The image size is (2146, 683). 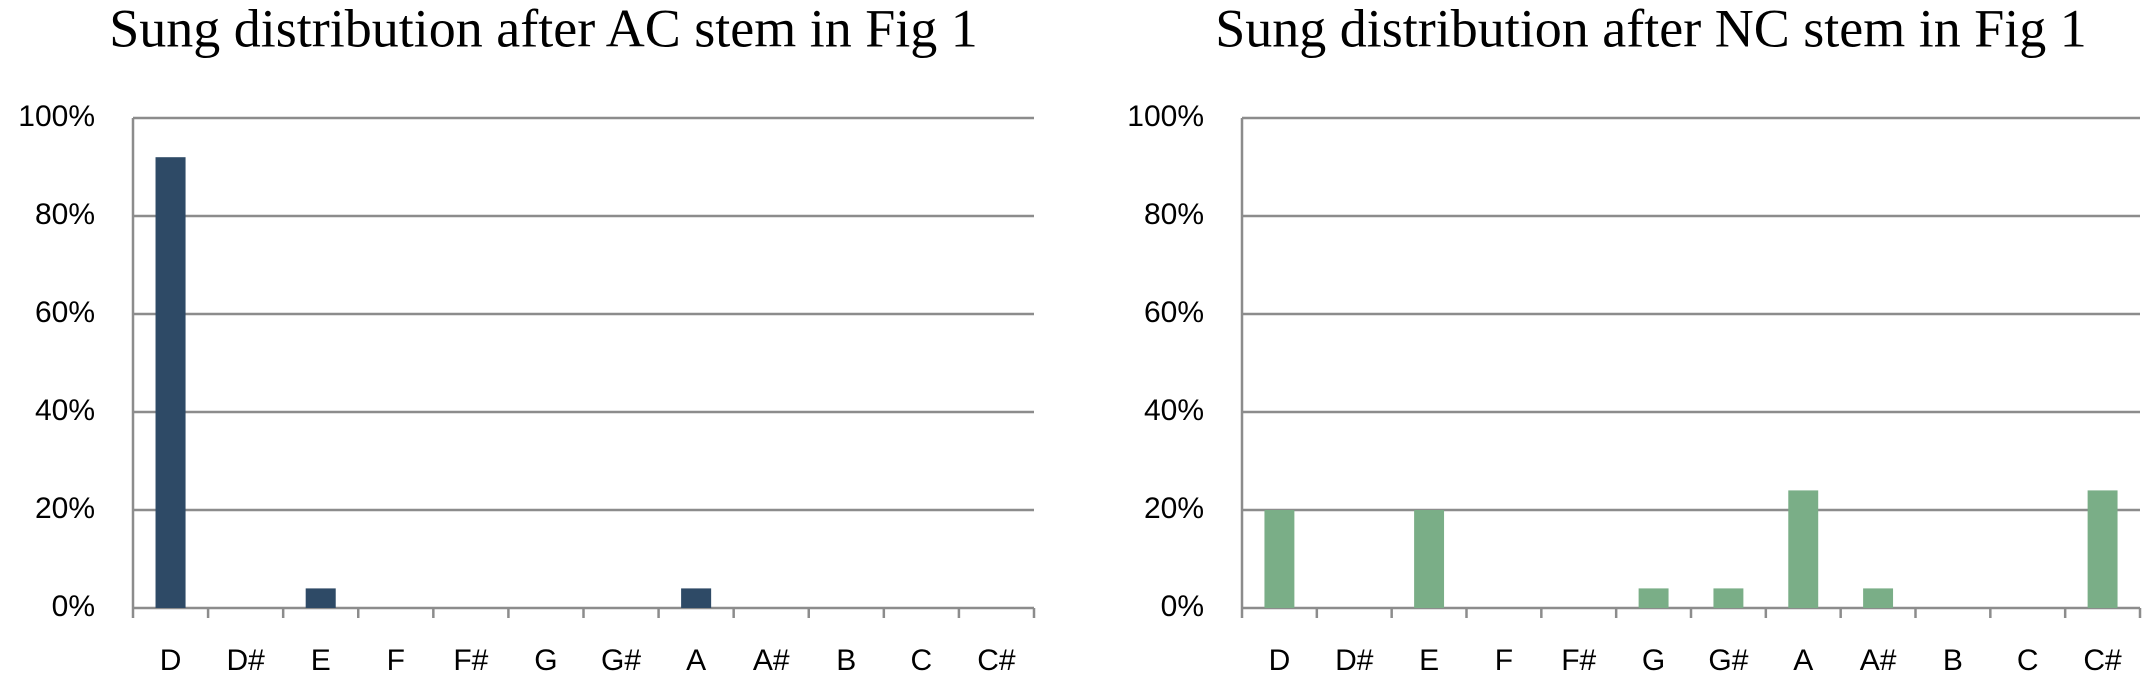 What do you see at coordinates (1651, 29) in the screenshot?
I see `chart-title: Sung distribution after NC stem in Fig 1` at bounding box center [1651, 29].